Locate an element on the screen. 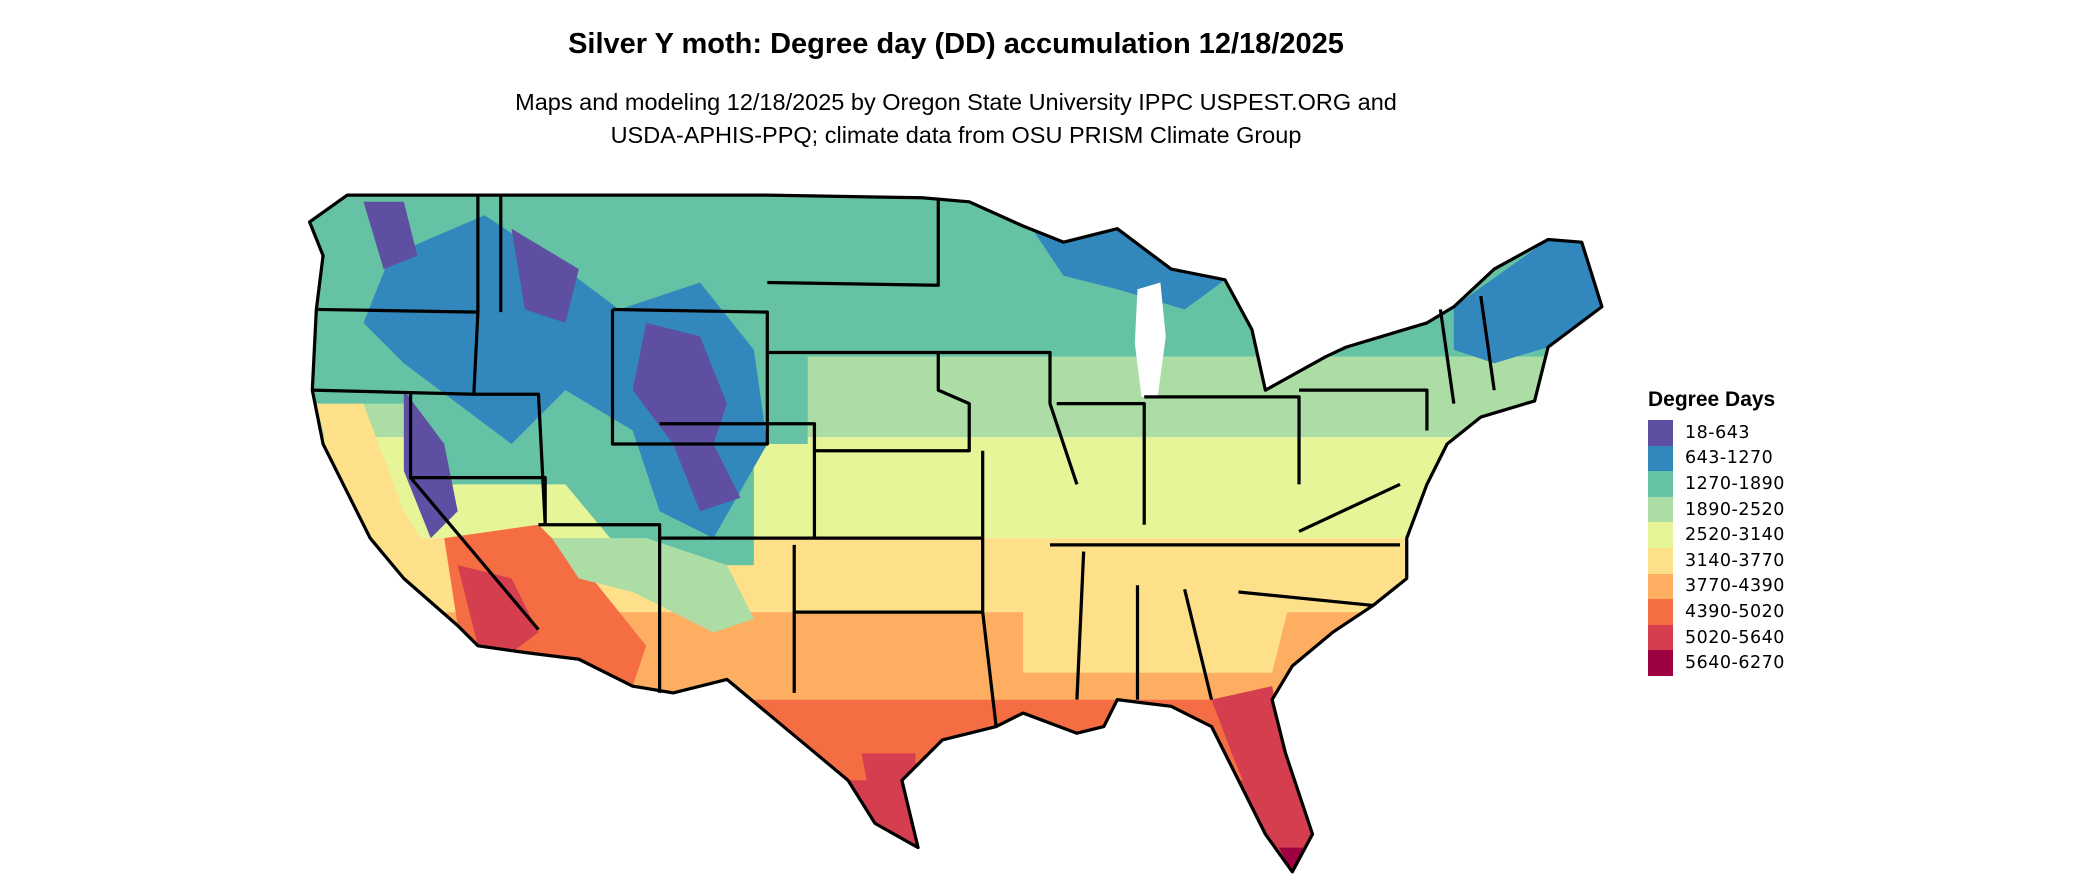 The image size is (2100, 892). legend-label: 18-643 is located at coordinates (1717, 432).